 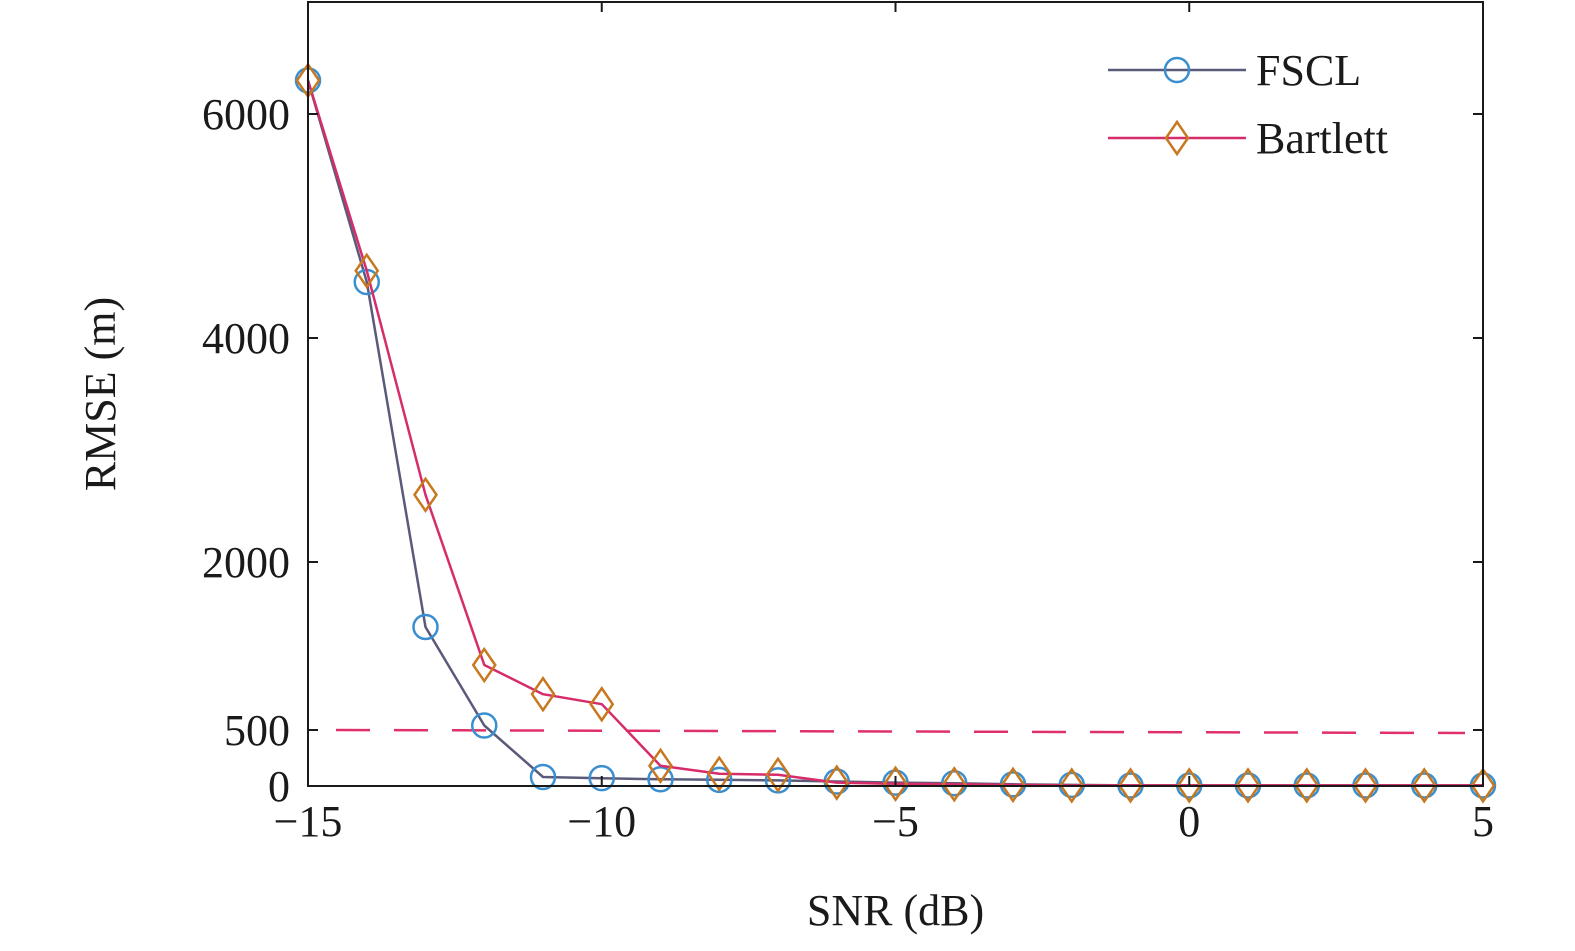 I want to click on legend: FSCL Bartlett, so click(x=1248, y=104).